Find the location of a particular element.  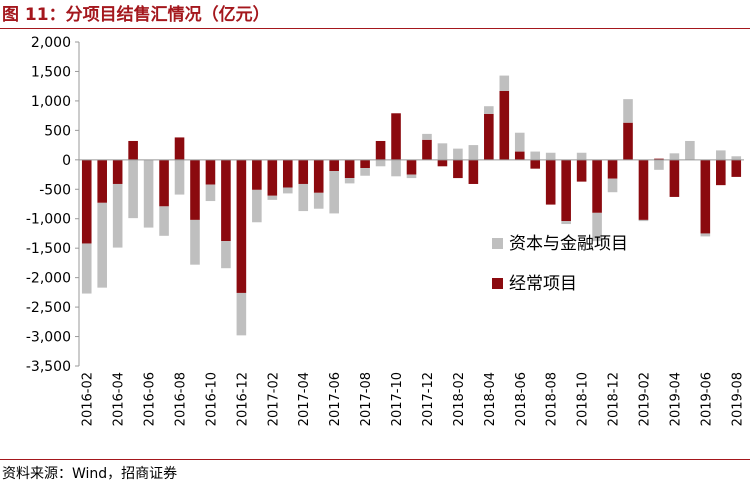

x-tick-label: 2016-06 is located at coordinates (150, 399).